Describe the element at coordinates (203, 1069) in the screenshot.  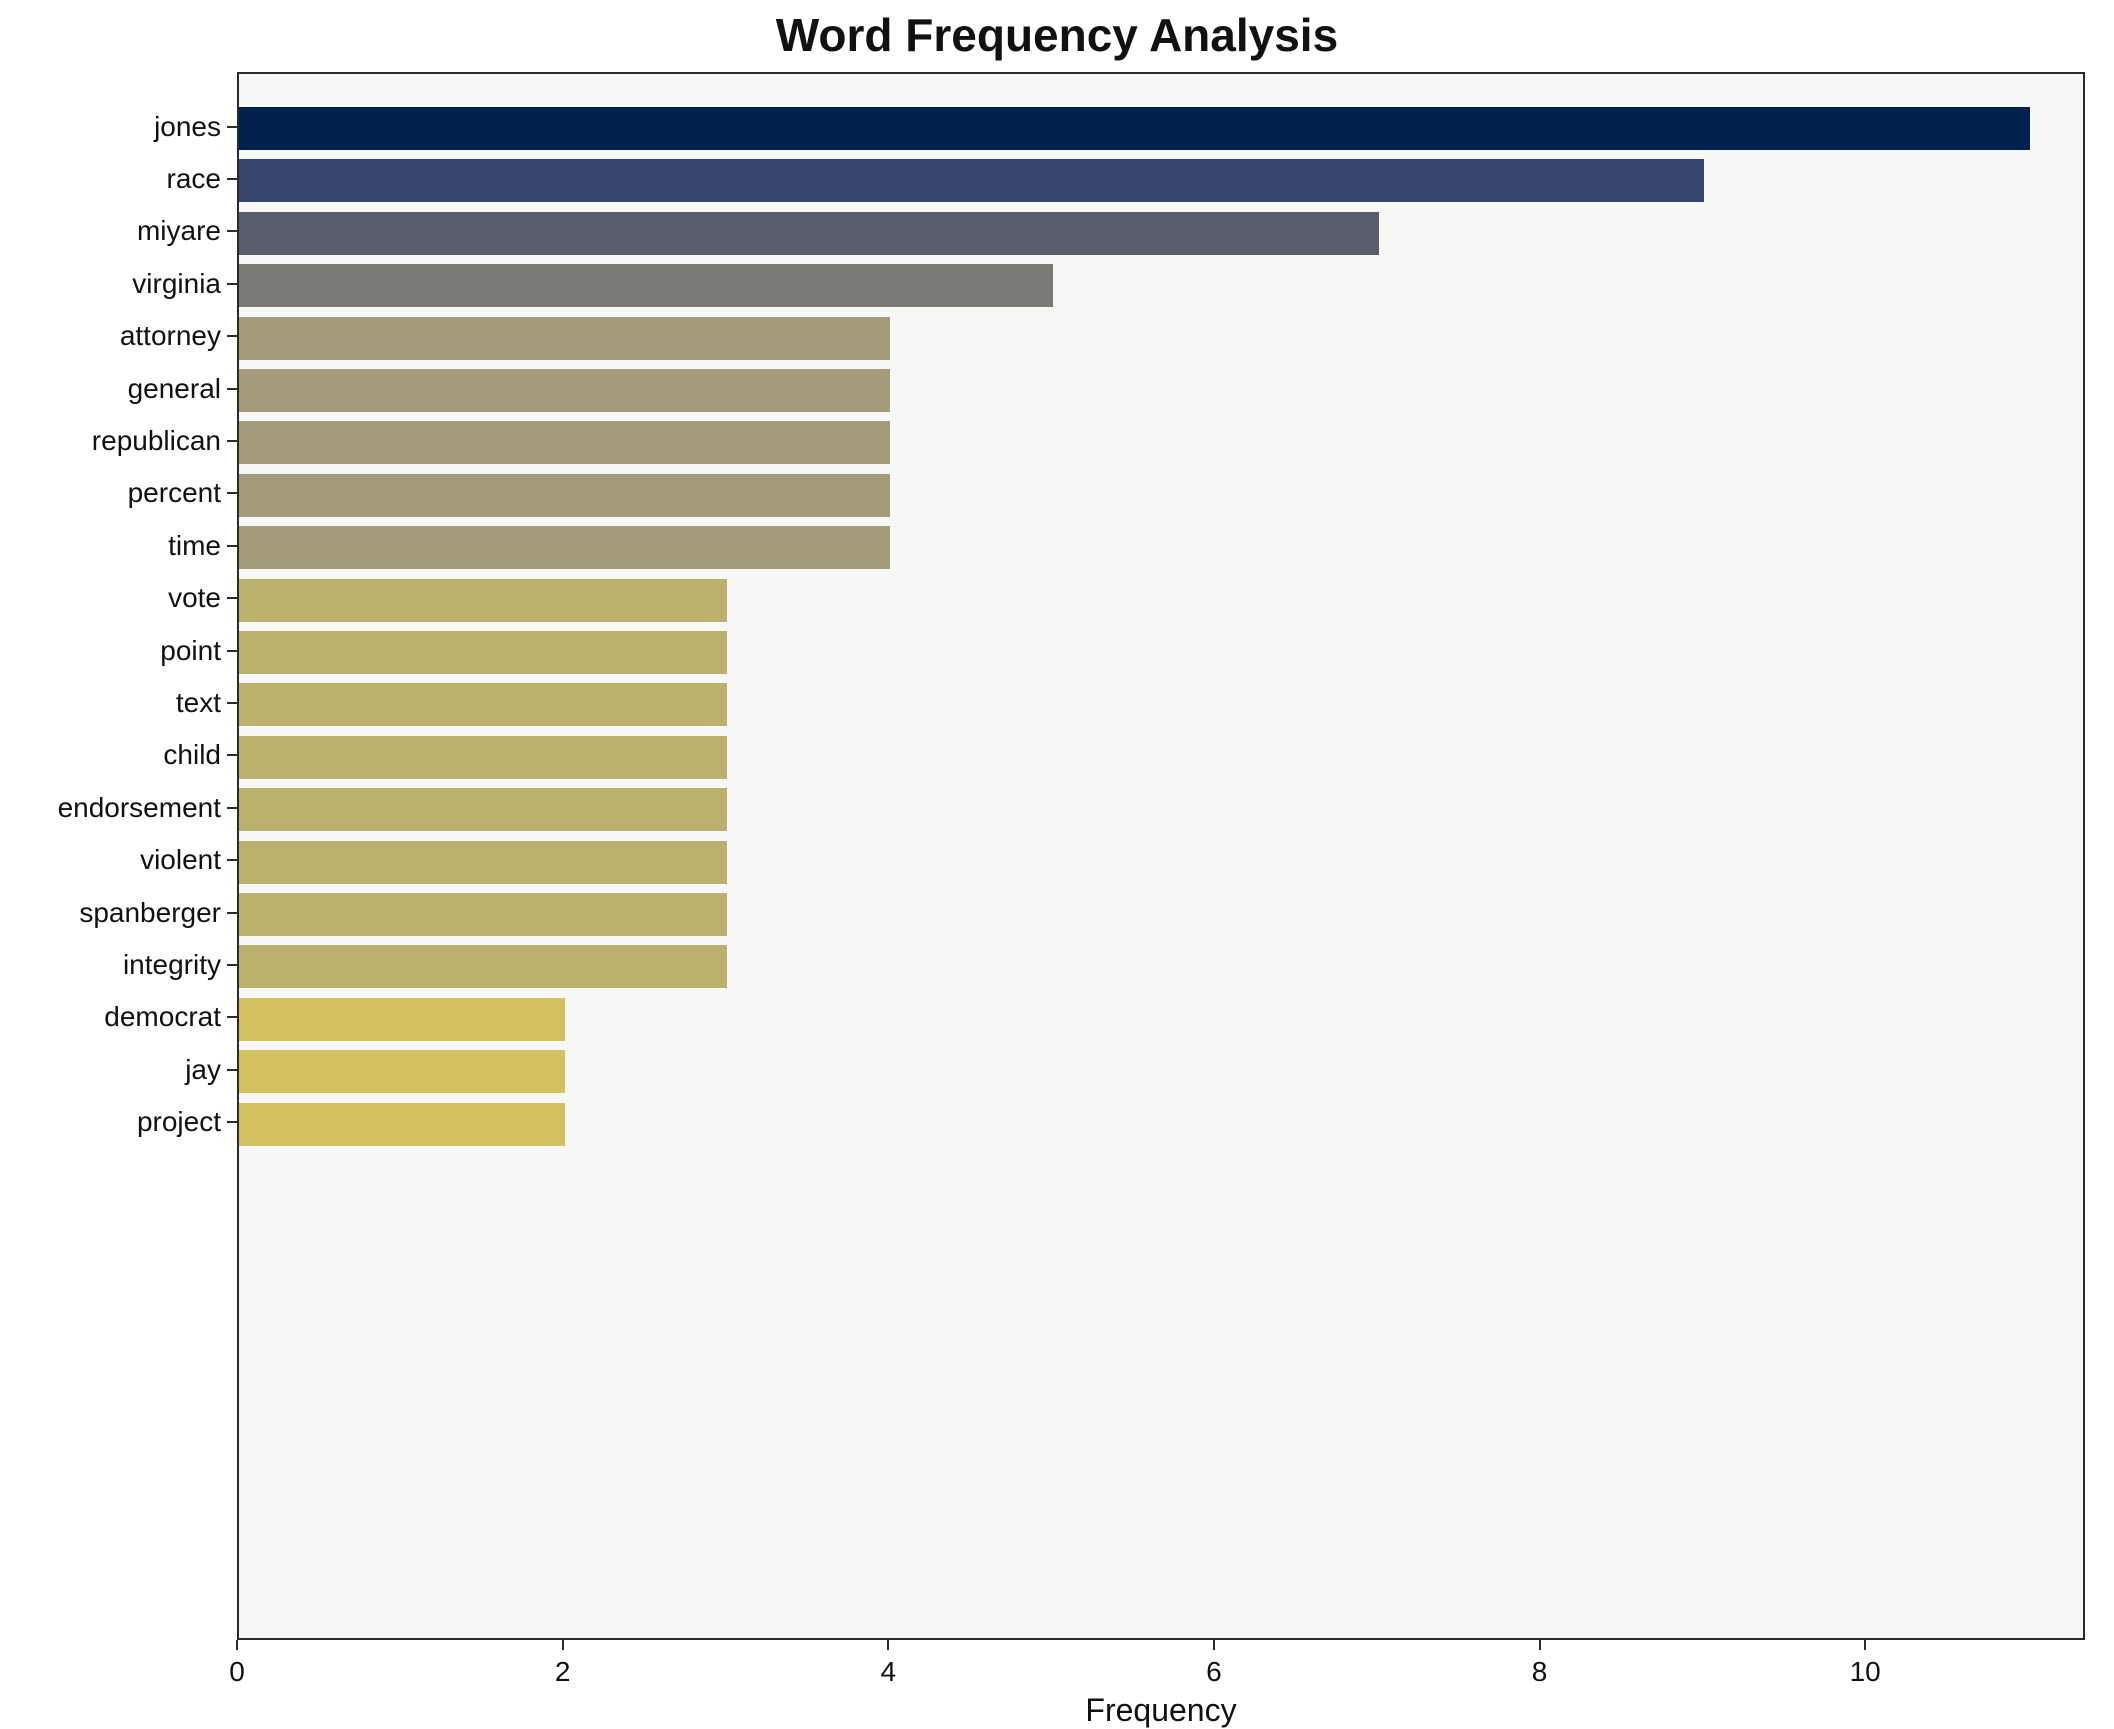
I see `y-tick-label-jay: jay` at that location.